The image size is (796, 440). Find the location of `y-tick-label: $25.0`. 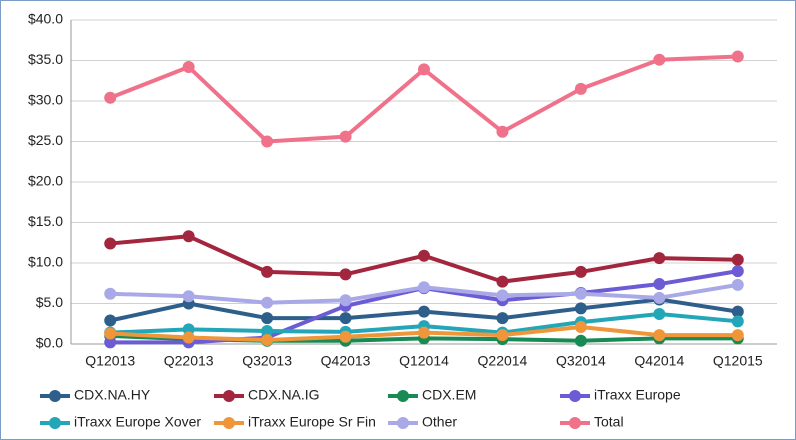

y-tick-label: $25.0 is located at coordinates (45, 140).